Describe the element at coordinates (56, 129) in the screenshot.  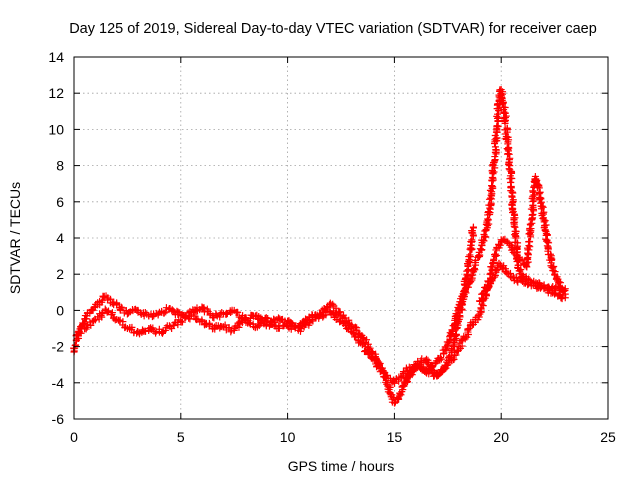
I see `y-tick-label: 10` at that location.